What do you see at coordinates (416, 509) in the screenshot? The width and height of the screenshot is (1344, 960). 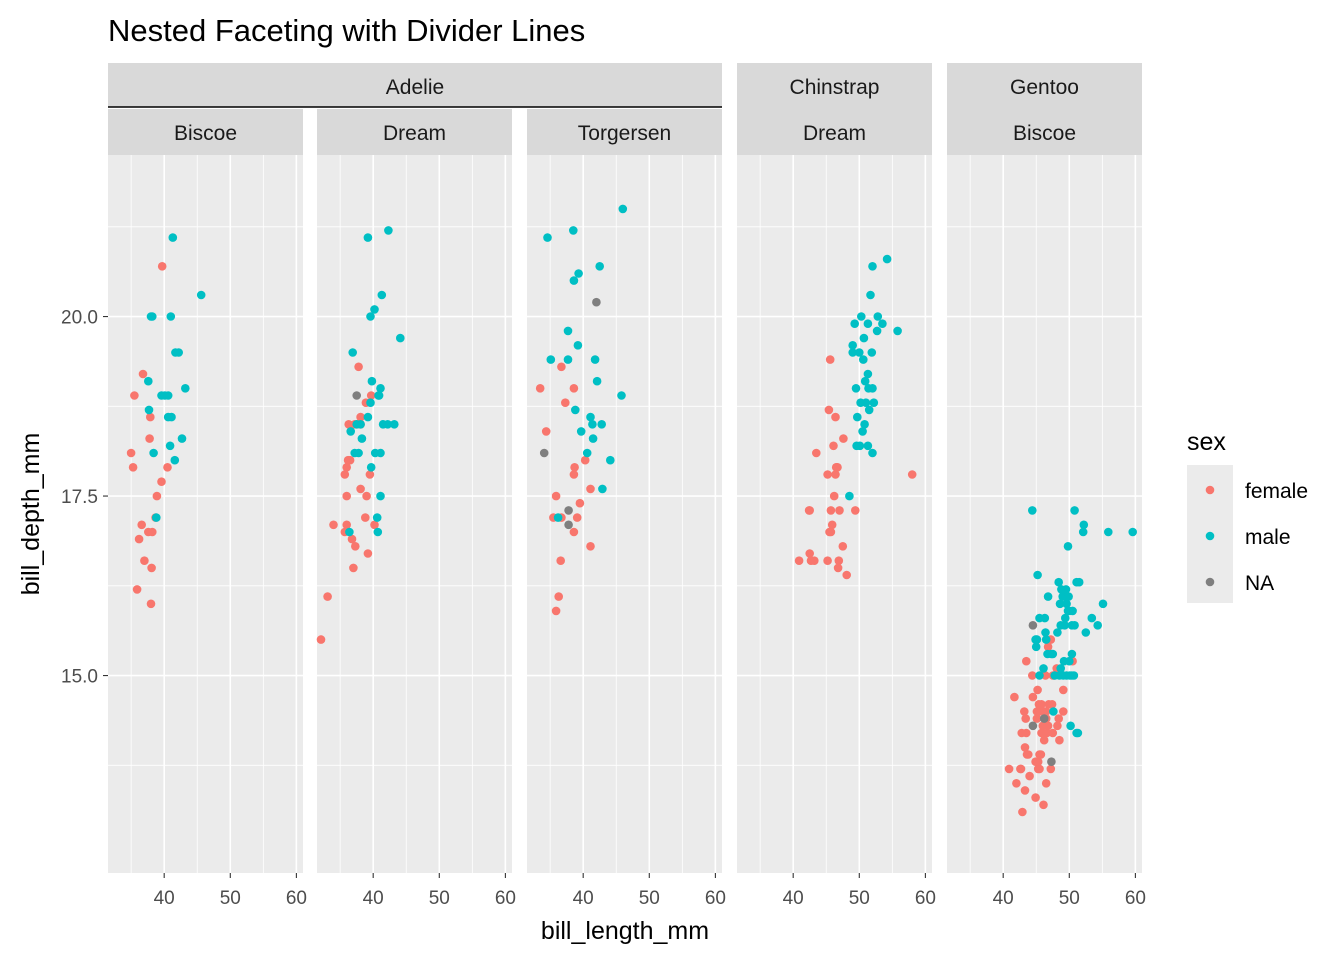 I see `panel-adelie-dream: Dream 40 50 60` at bounding box center [416, 509].